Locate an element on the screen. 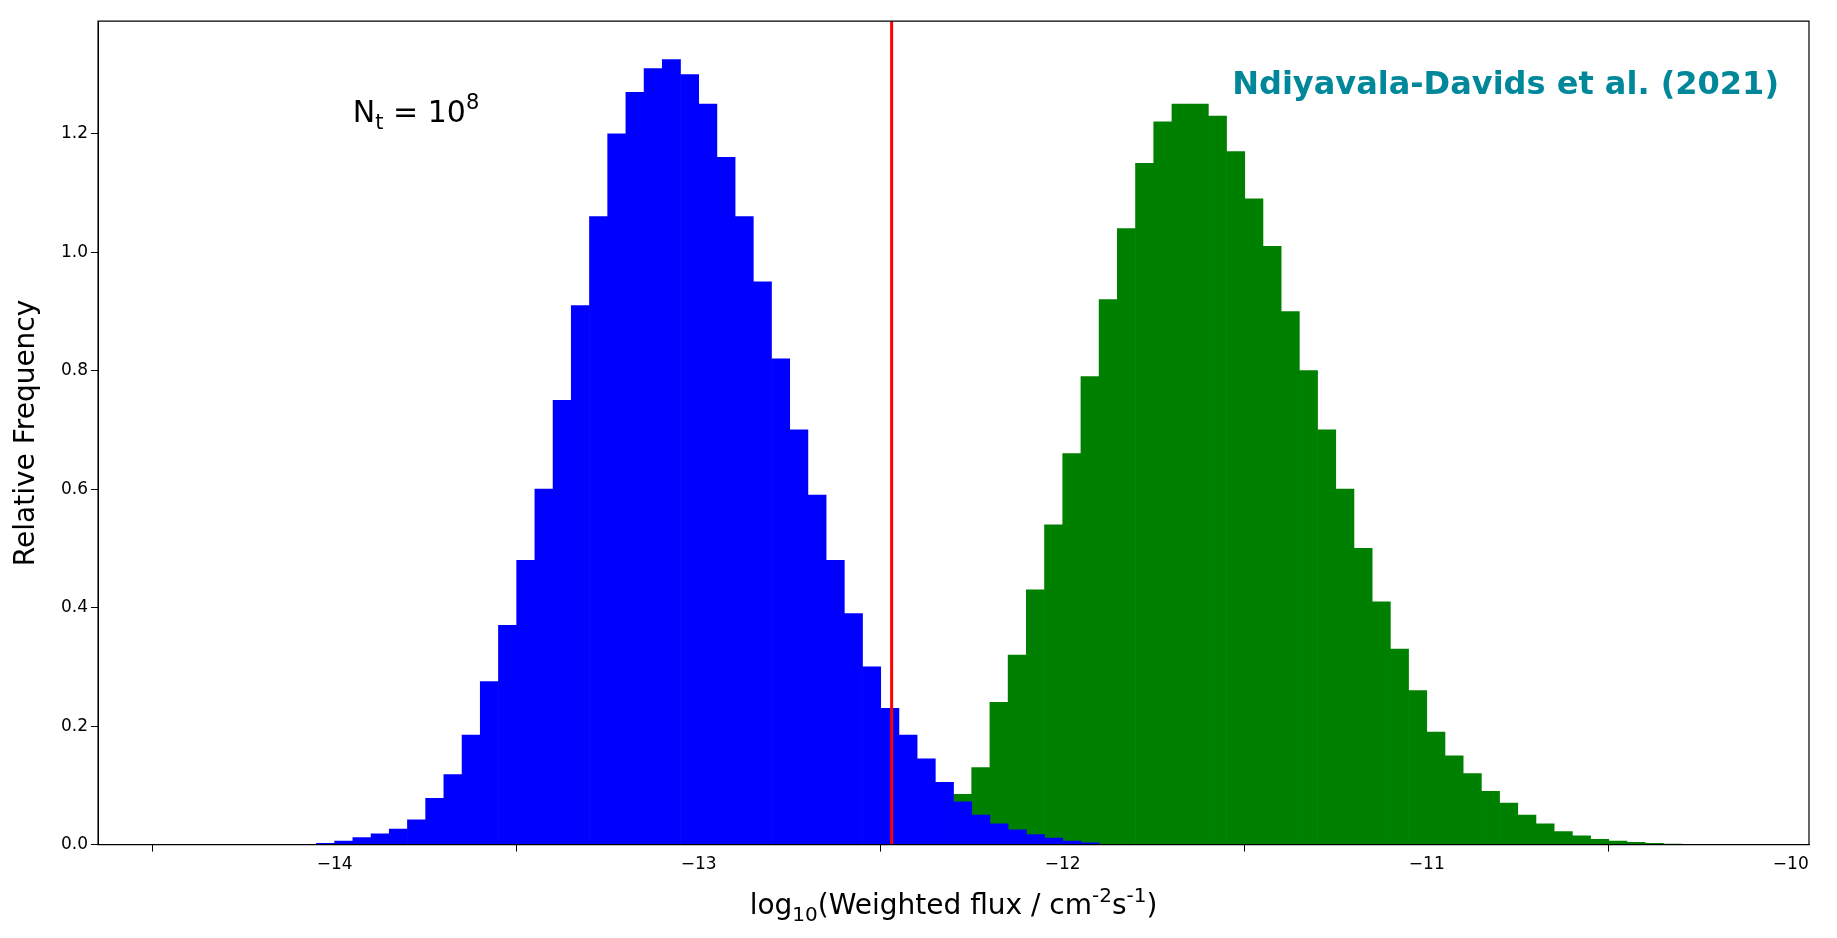 The width and height of the screenshot is (1837, 938). x-tick-label: −13 is located at coordinates (698, 863).